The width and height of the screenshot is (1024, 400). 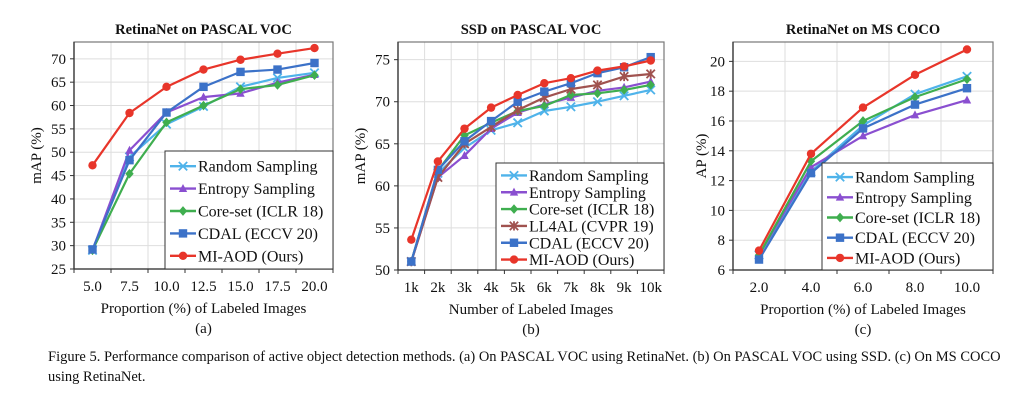 What do you see at coordinates (625, 288) in the screenshot?
I see `x-tick-label: 9k` at bounding box center [625, 288].